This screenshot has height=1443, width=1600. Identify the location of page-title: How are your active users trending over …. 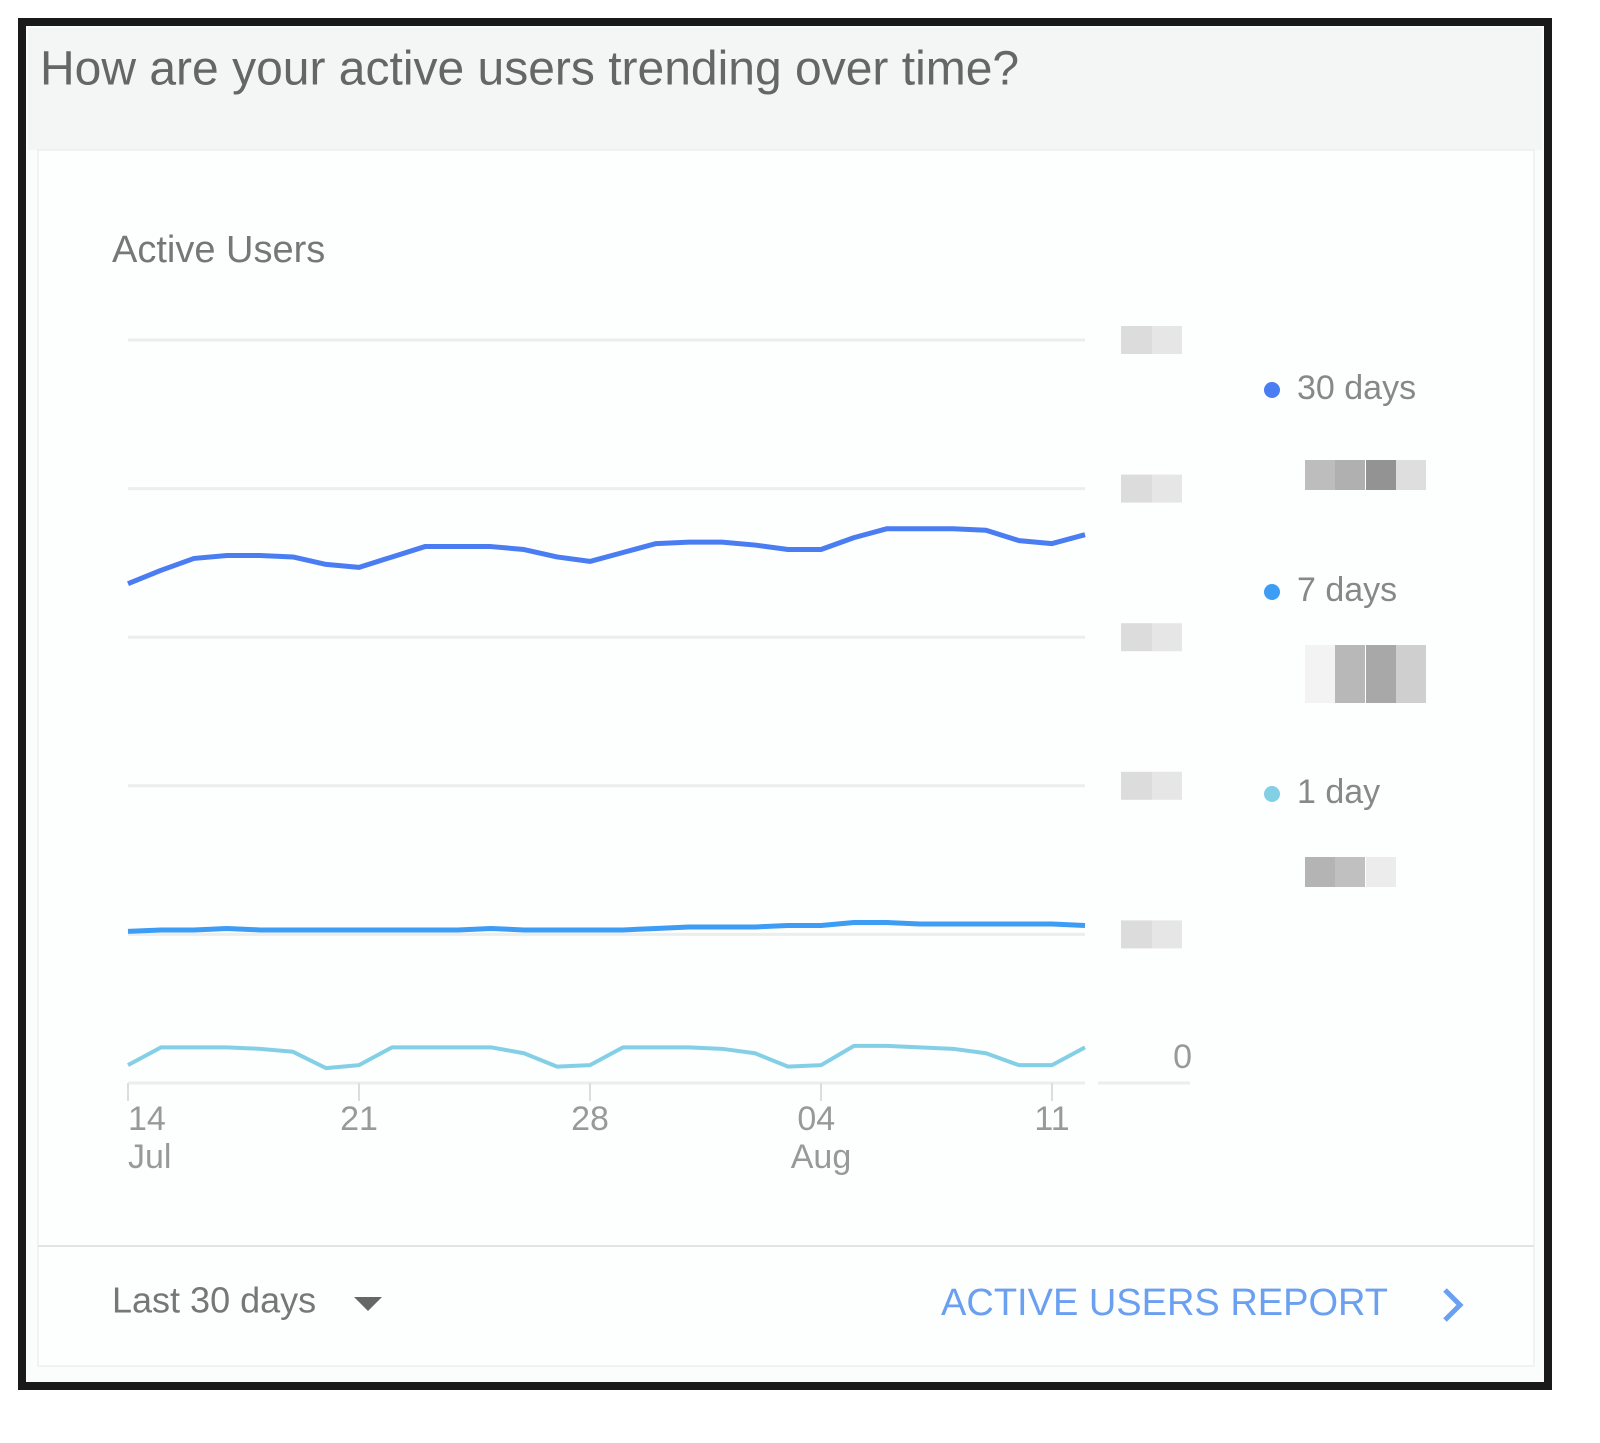
(529, 69).